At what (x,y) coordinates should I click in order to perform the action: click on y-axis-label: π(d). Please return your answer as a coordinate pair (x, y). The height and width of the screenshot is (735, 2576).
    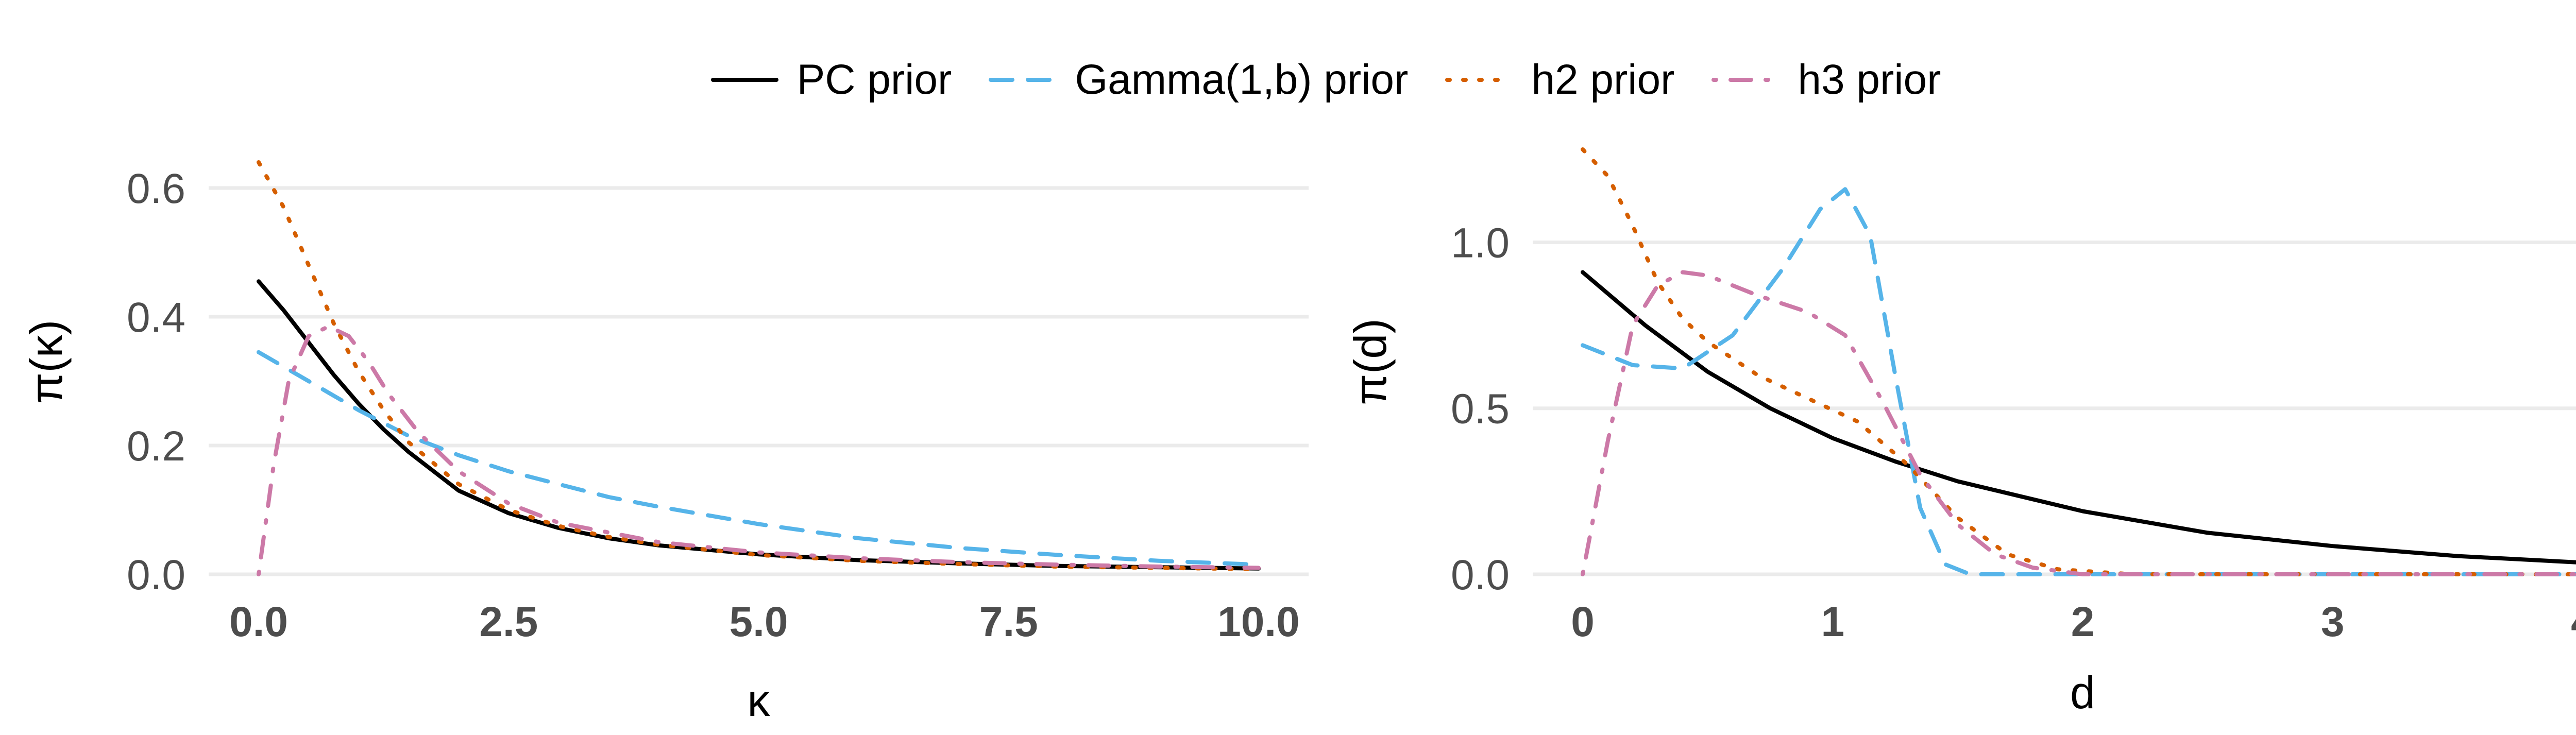
    Looking at the image, I should click on (1370, 361).